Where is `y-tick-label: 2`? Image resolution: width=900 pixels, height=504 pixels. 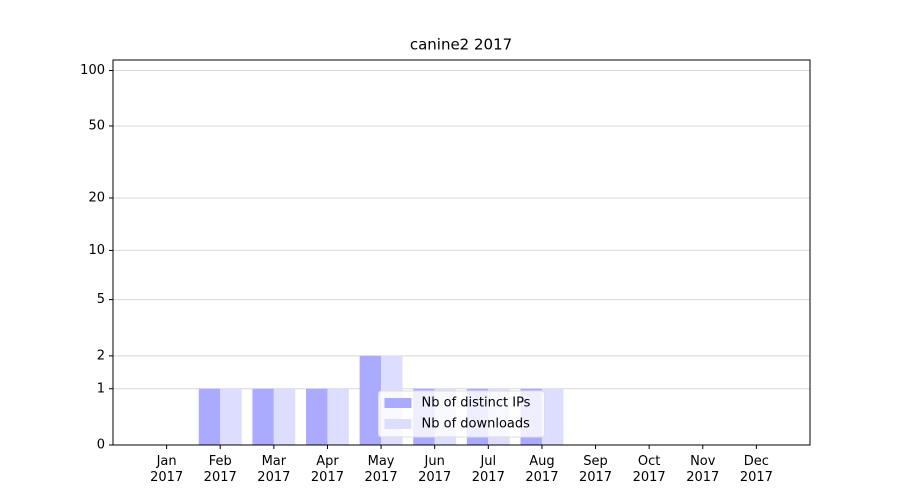
y-tick-label: 2 is located at coordinates (101, 355).